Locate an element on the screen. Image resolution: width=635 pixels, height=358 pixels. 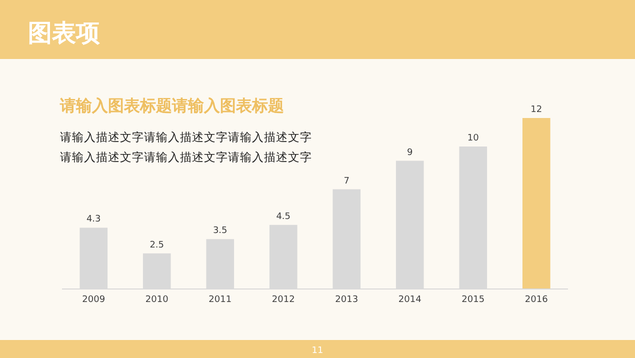
data-label: 4.5 is located at coordinates (283, 217).